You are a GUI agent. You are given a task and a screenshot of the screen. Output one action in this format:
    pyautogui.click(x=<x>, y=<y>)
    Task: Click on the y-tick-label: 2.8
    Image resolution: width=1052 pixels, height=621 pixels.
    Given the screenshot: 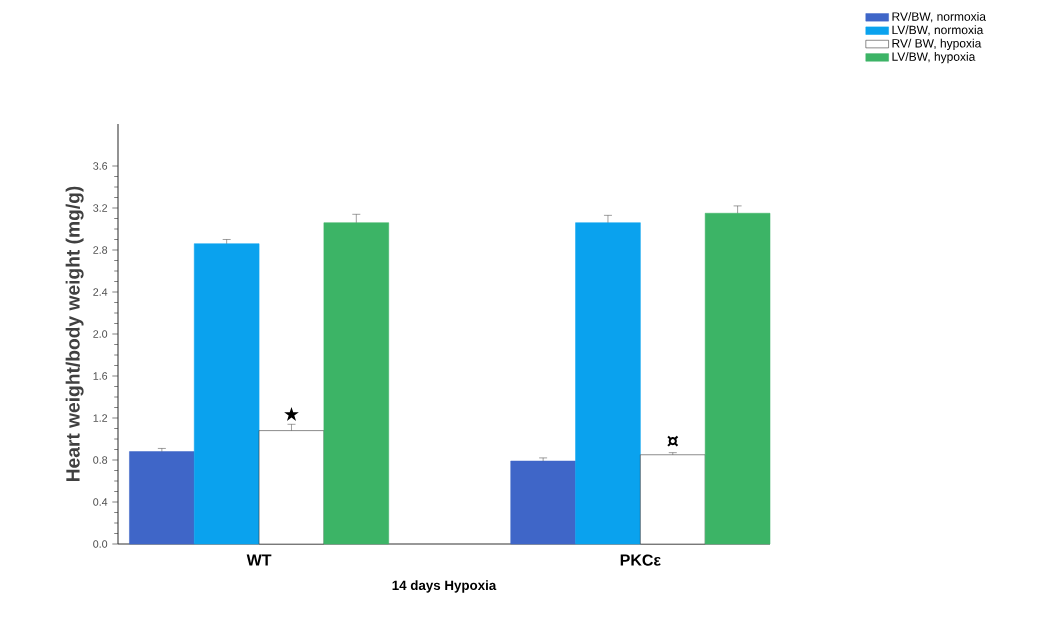 What is the action you would take?
    pyautogui.click(x=100, y=250)
    